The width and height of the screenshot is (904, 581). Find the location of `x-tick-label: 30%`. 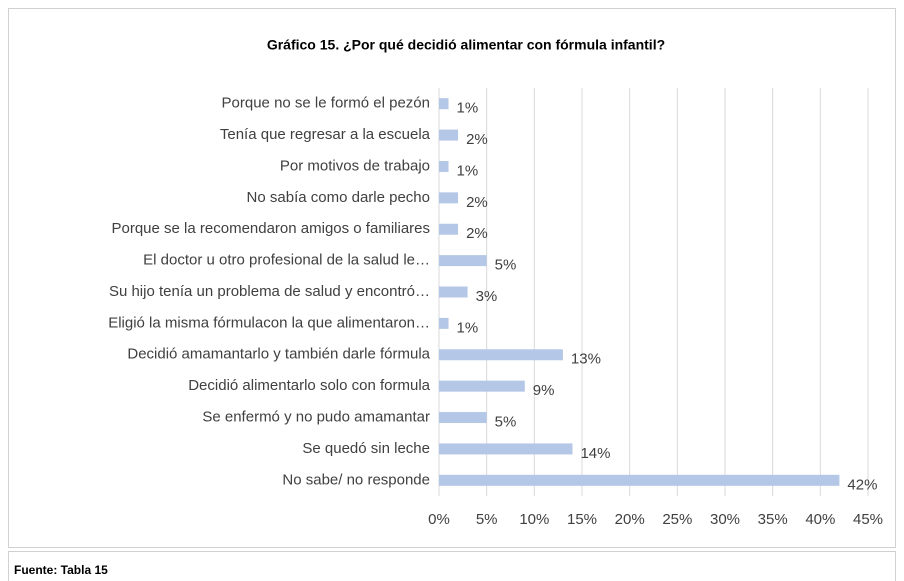

x-tick-label: 30% is located at coordinates (725, 519).